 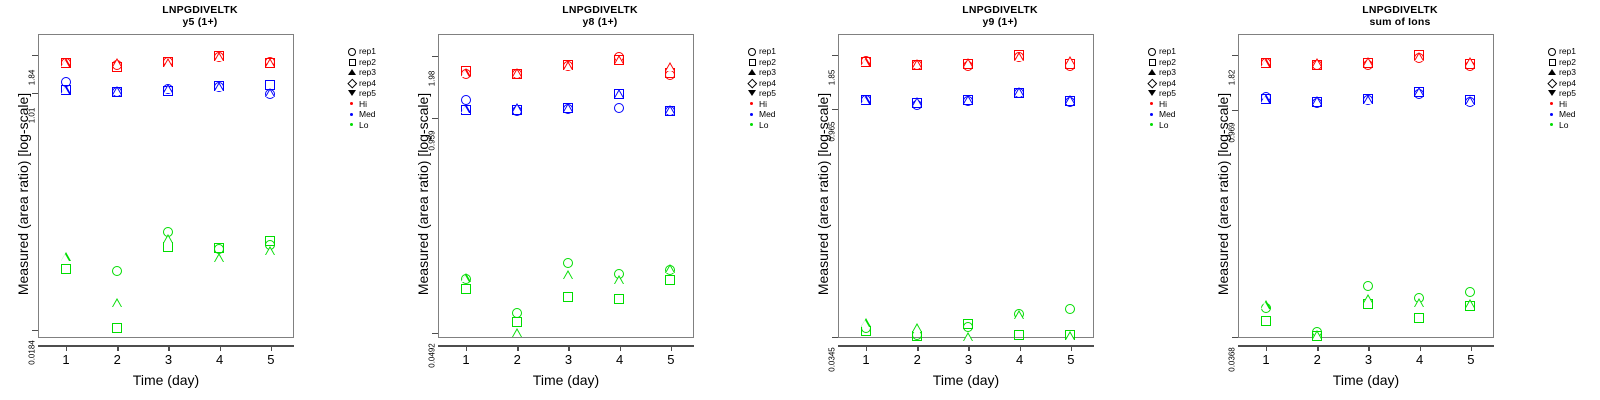 I want to click on panel-subtitle: y5 (1+), so click(x=200, y=22).